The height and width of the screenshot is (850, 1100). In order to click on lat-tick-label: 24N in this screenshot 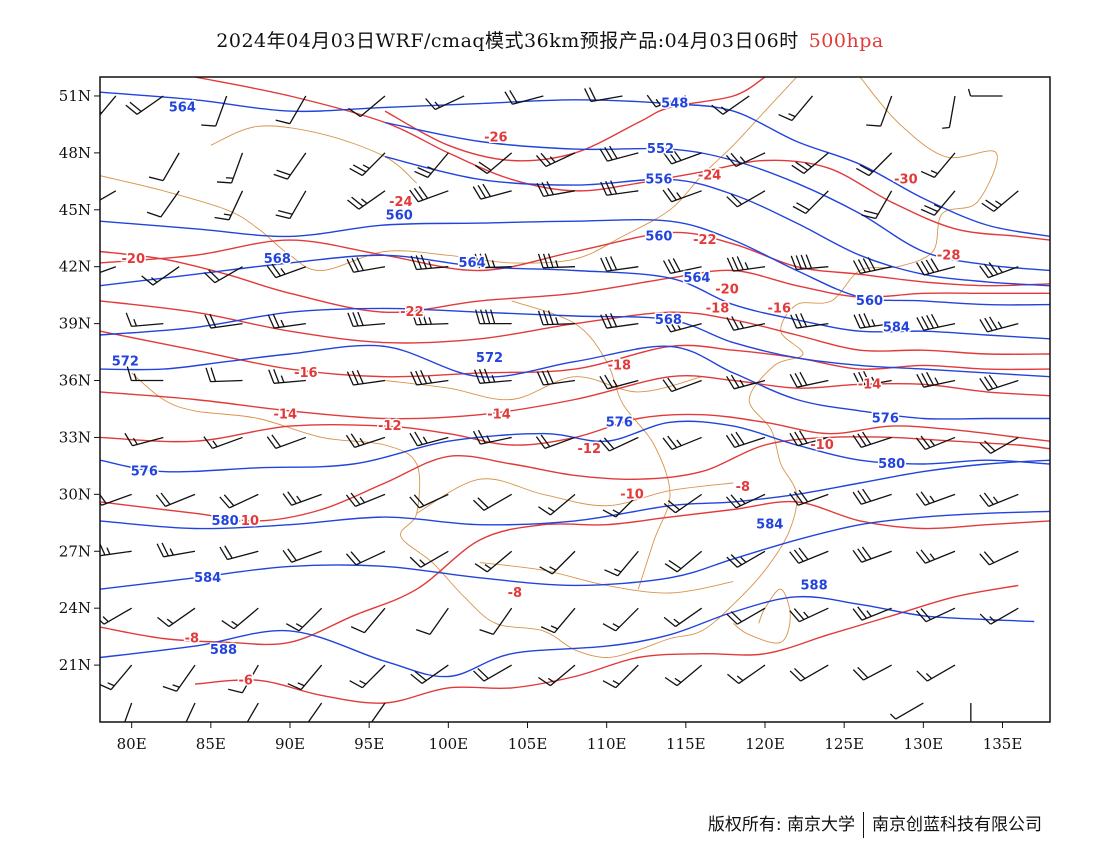, I will do `click(75, 608)`.